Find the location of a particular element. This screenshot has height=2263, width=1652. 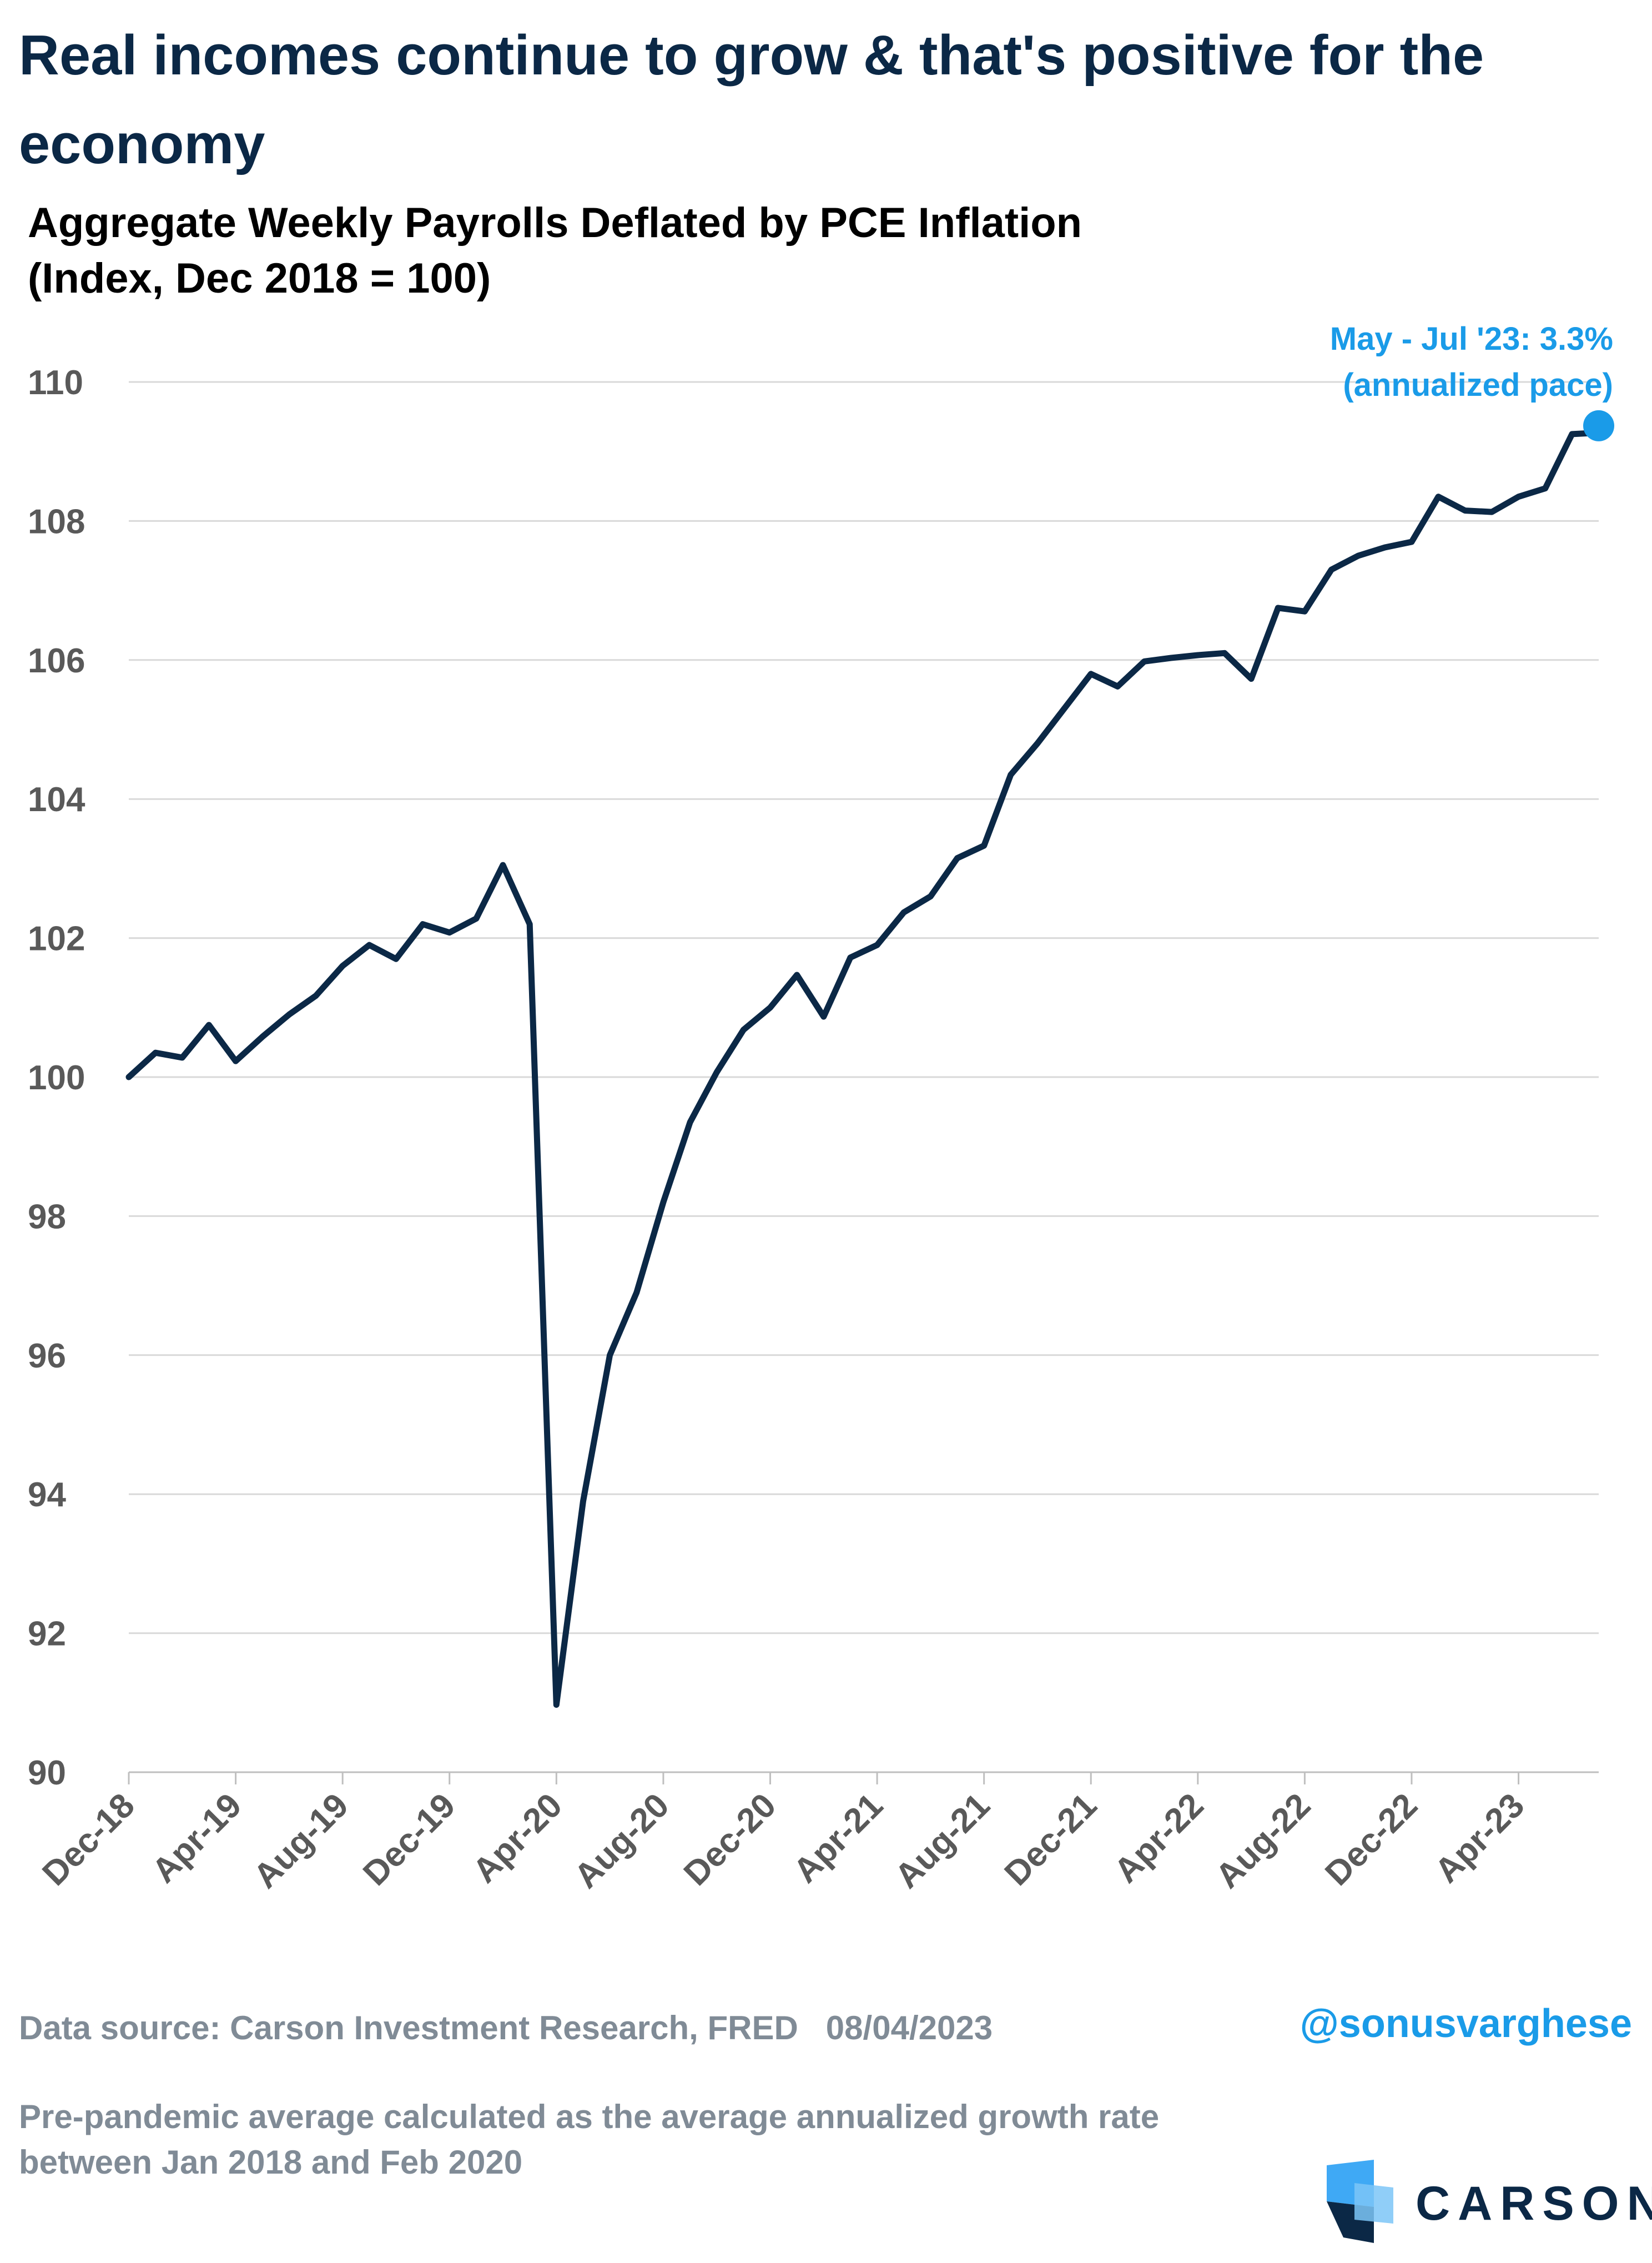

annotation-label: May - Jul '23: 3.3% is located at coordinates (1471, 339).